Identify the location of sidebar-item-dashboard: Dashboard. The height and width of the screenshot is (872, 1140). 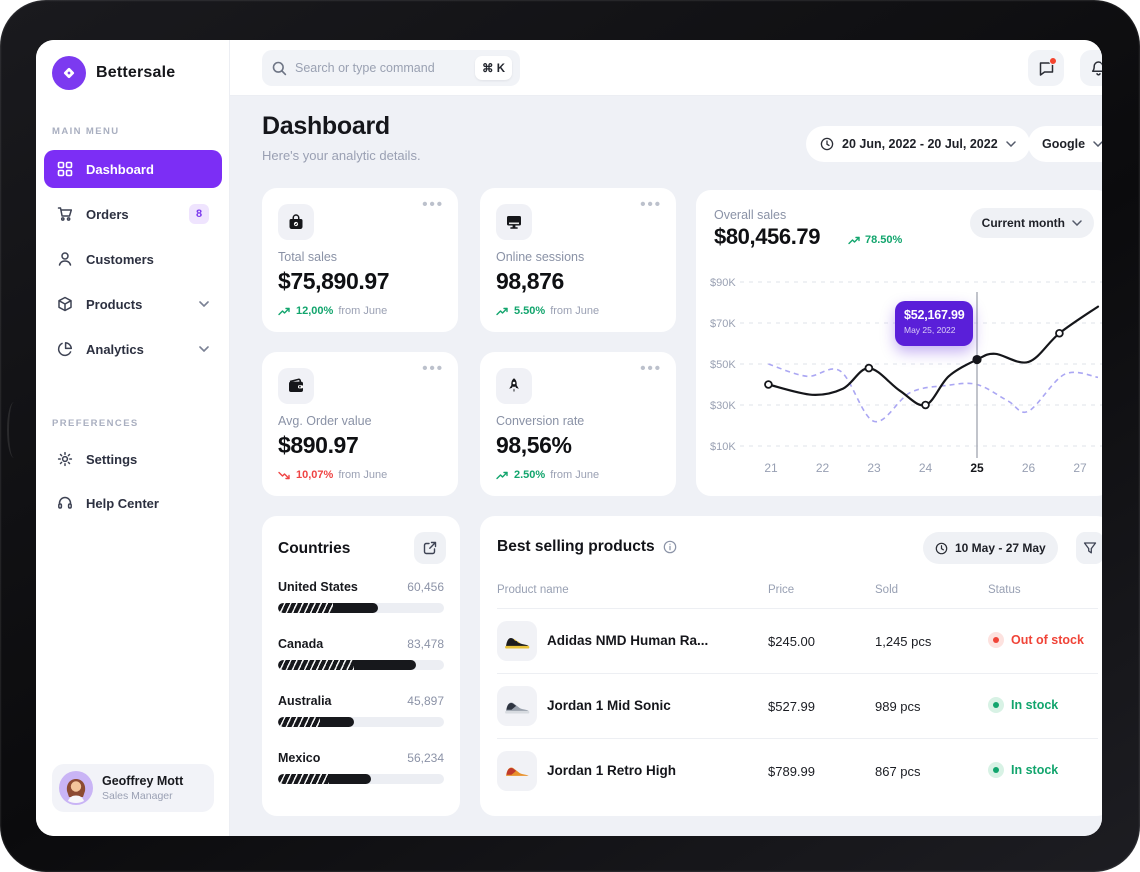
(133, 169).